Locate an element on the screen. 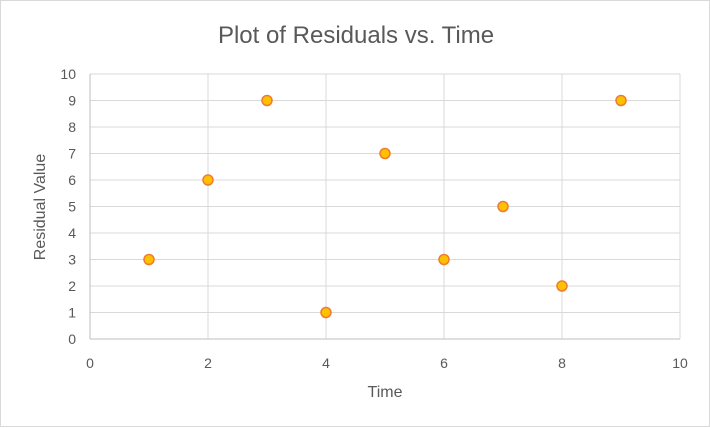 This screenshot has height=428, width=710. y-tick-label: 4 is located at coordinates (72, 233).